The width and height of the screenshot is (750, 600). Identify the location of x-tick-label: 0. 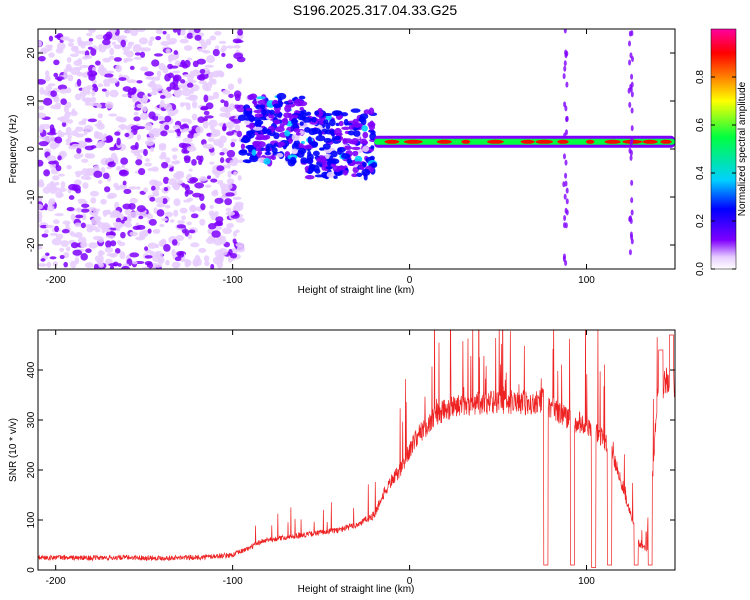
(410, 581).